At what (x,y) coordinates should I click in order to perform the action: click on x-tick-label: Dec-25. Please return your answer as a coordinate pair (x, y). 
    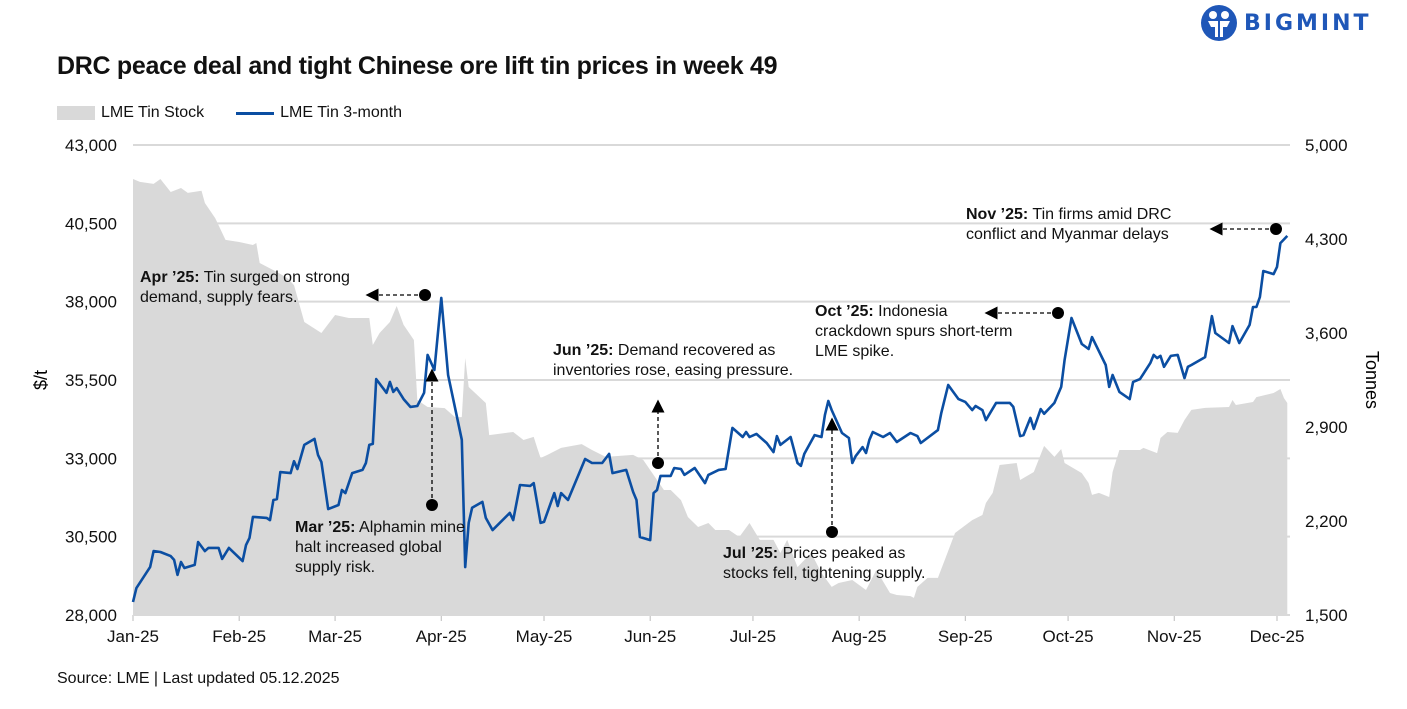
    Looking at the image, I should click on (1277, 636).